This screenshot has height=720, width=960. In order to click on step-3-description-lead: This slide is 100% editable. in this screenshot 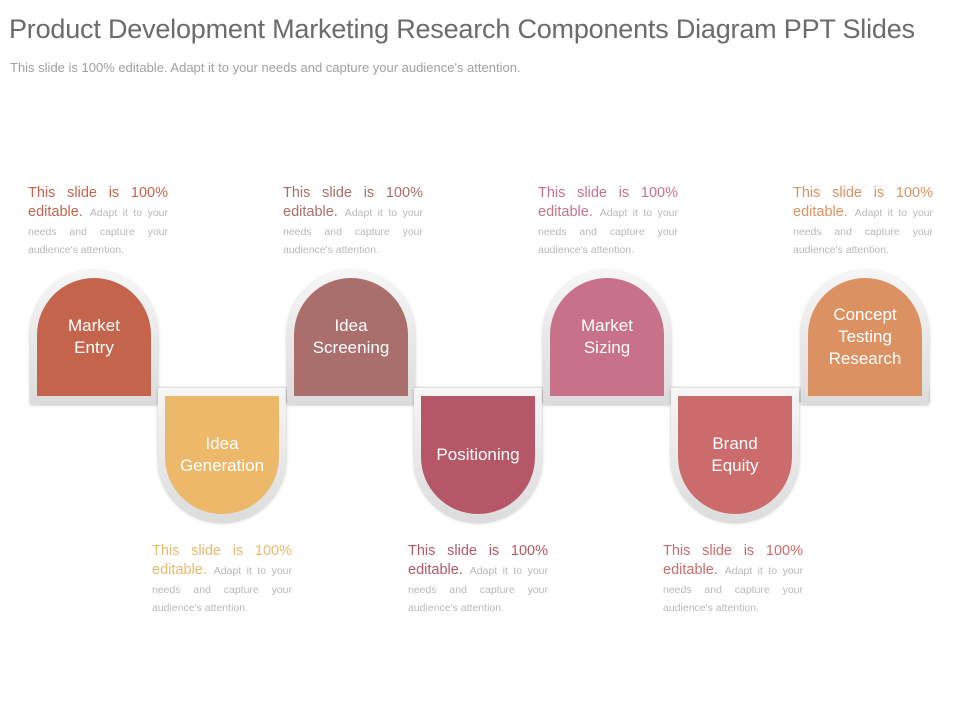, I will do `click(353, 202)`.